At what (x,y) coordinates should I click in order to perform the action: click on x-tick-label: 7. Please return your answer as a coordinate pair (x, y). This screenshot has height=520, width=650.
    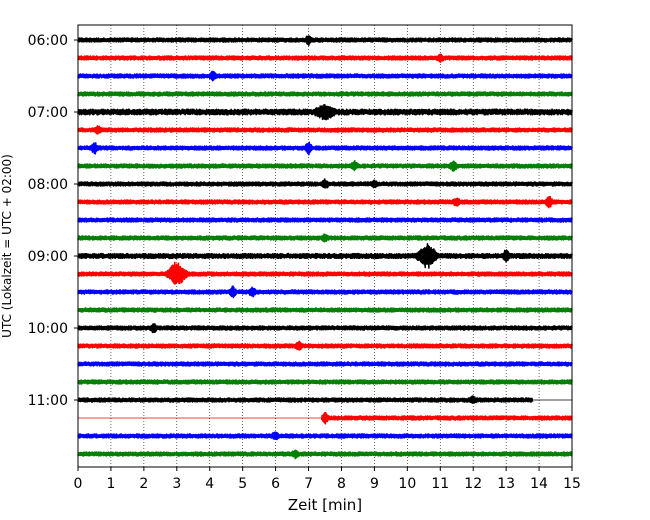
    Looking at the image, I should click on (308, 484).